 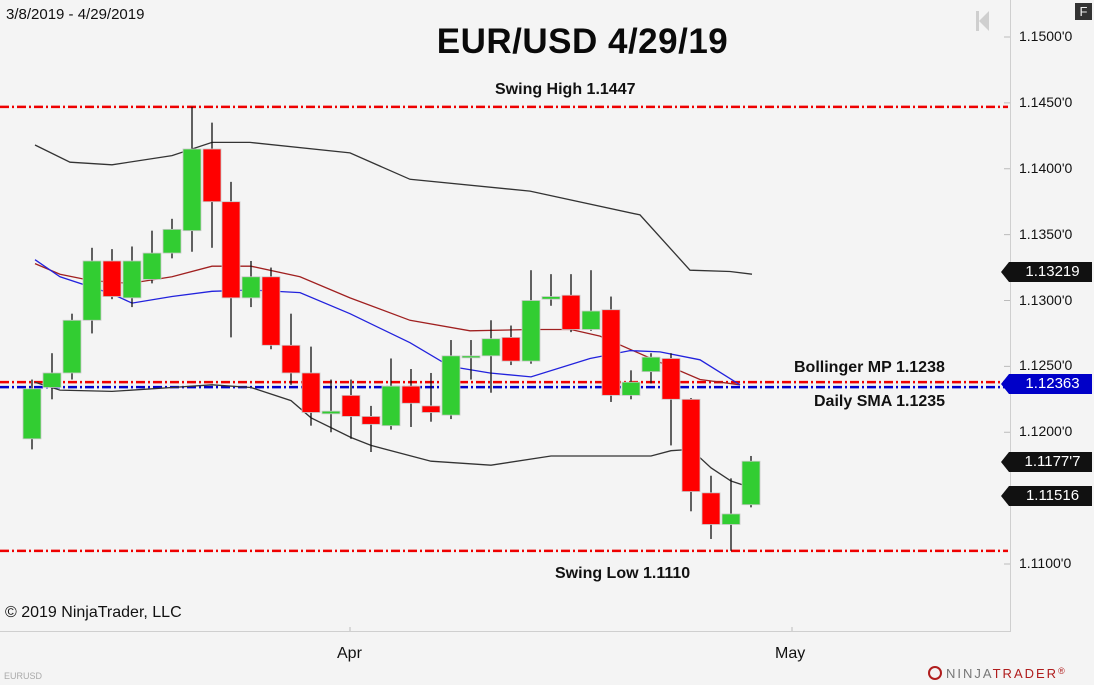 What do you see at coordinates (790, 653) in the screenshot?
I see `x-tick-may: May` at bounding box center [790, 653].